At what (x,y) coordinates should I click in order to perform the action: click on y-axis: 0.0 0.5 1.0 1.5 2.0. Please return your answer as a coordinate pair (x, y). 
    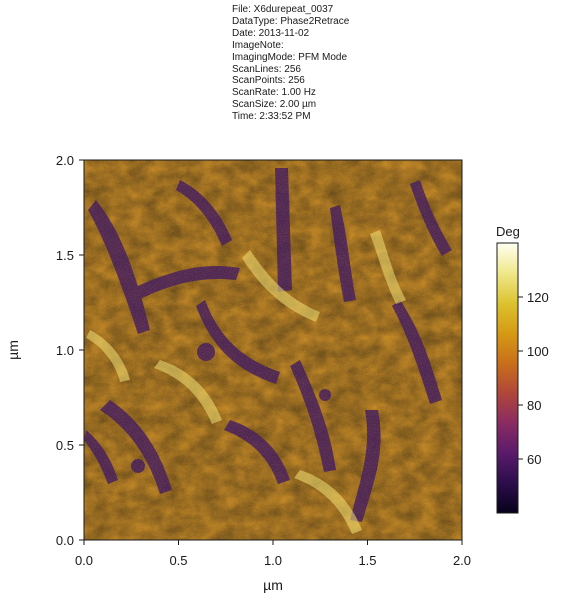
    Looking at the image, I should click on (70, 350).